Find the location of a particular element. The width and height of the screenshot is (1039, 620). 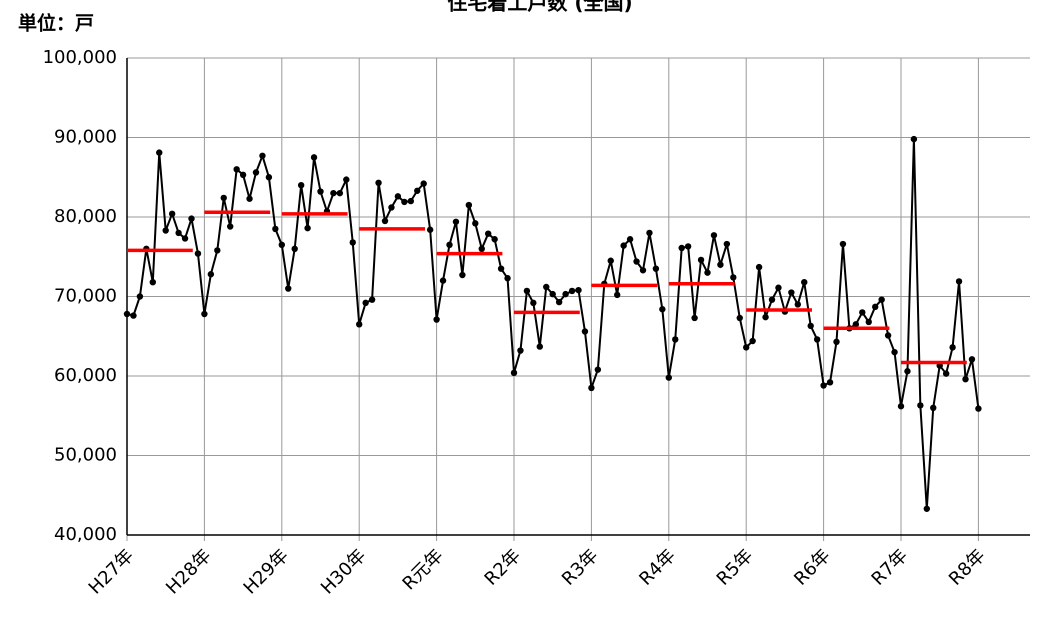

x-tick-label: R元年 is located at coordinates (423, 569).